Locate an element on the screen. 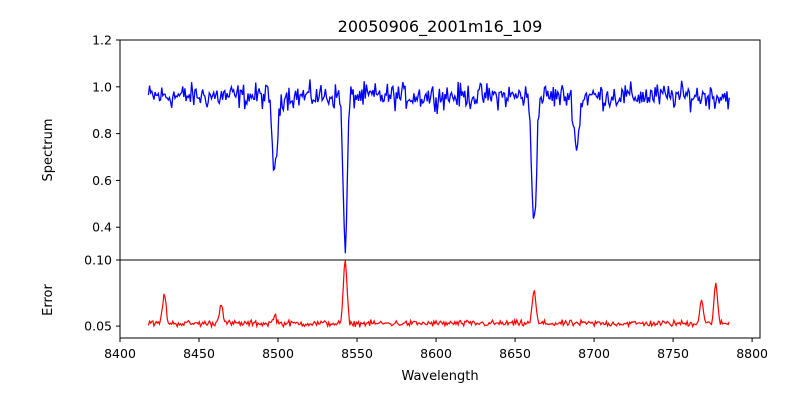  x-tick-label: 8800 is located at coordinates (752, 353).